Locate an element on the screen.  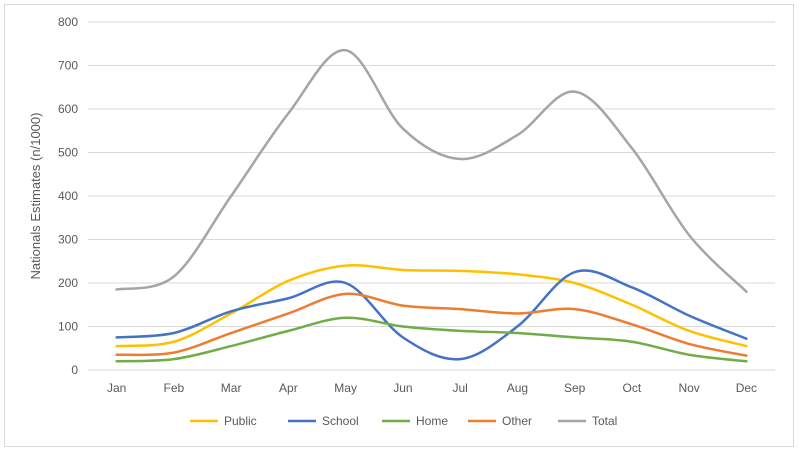
x-tick-label: May is located at coordinates (345, 388).